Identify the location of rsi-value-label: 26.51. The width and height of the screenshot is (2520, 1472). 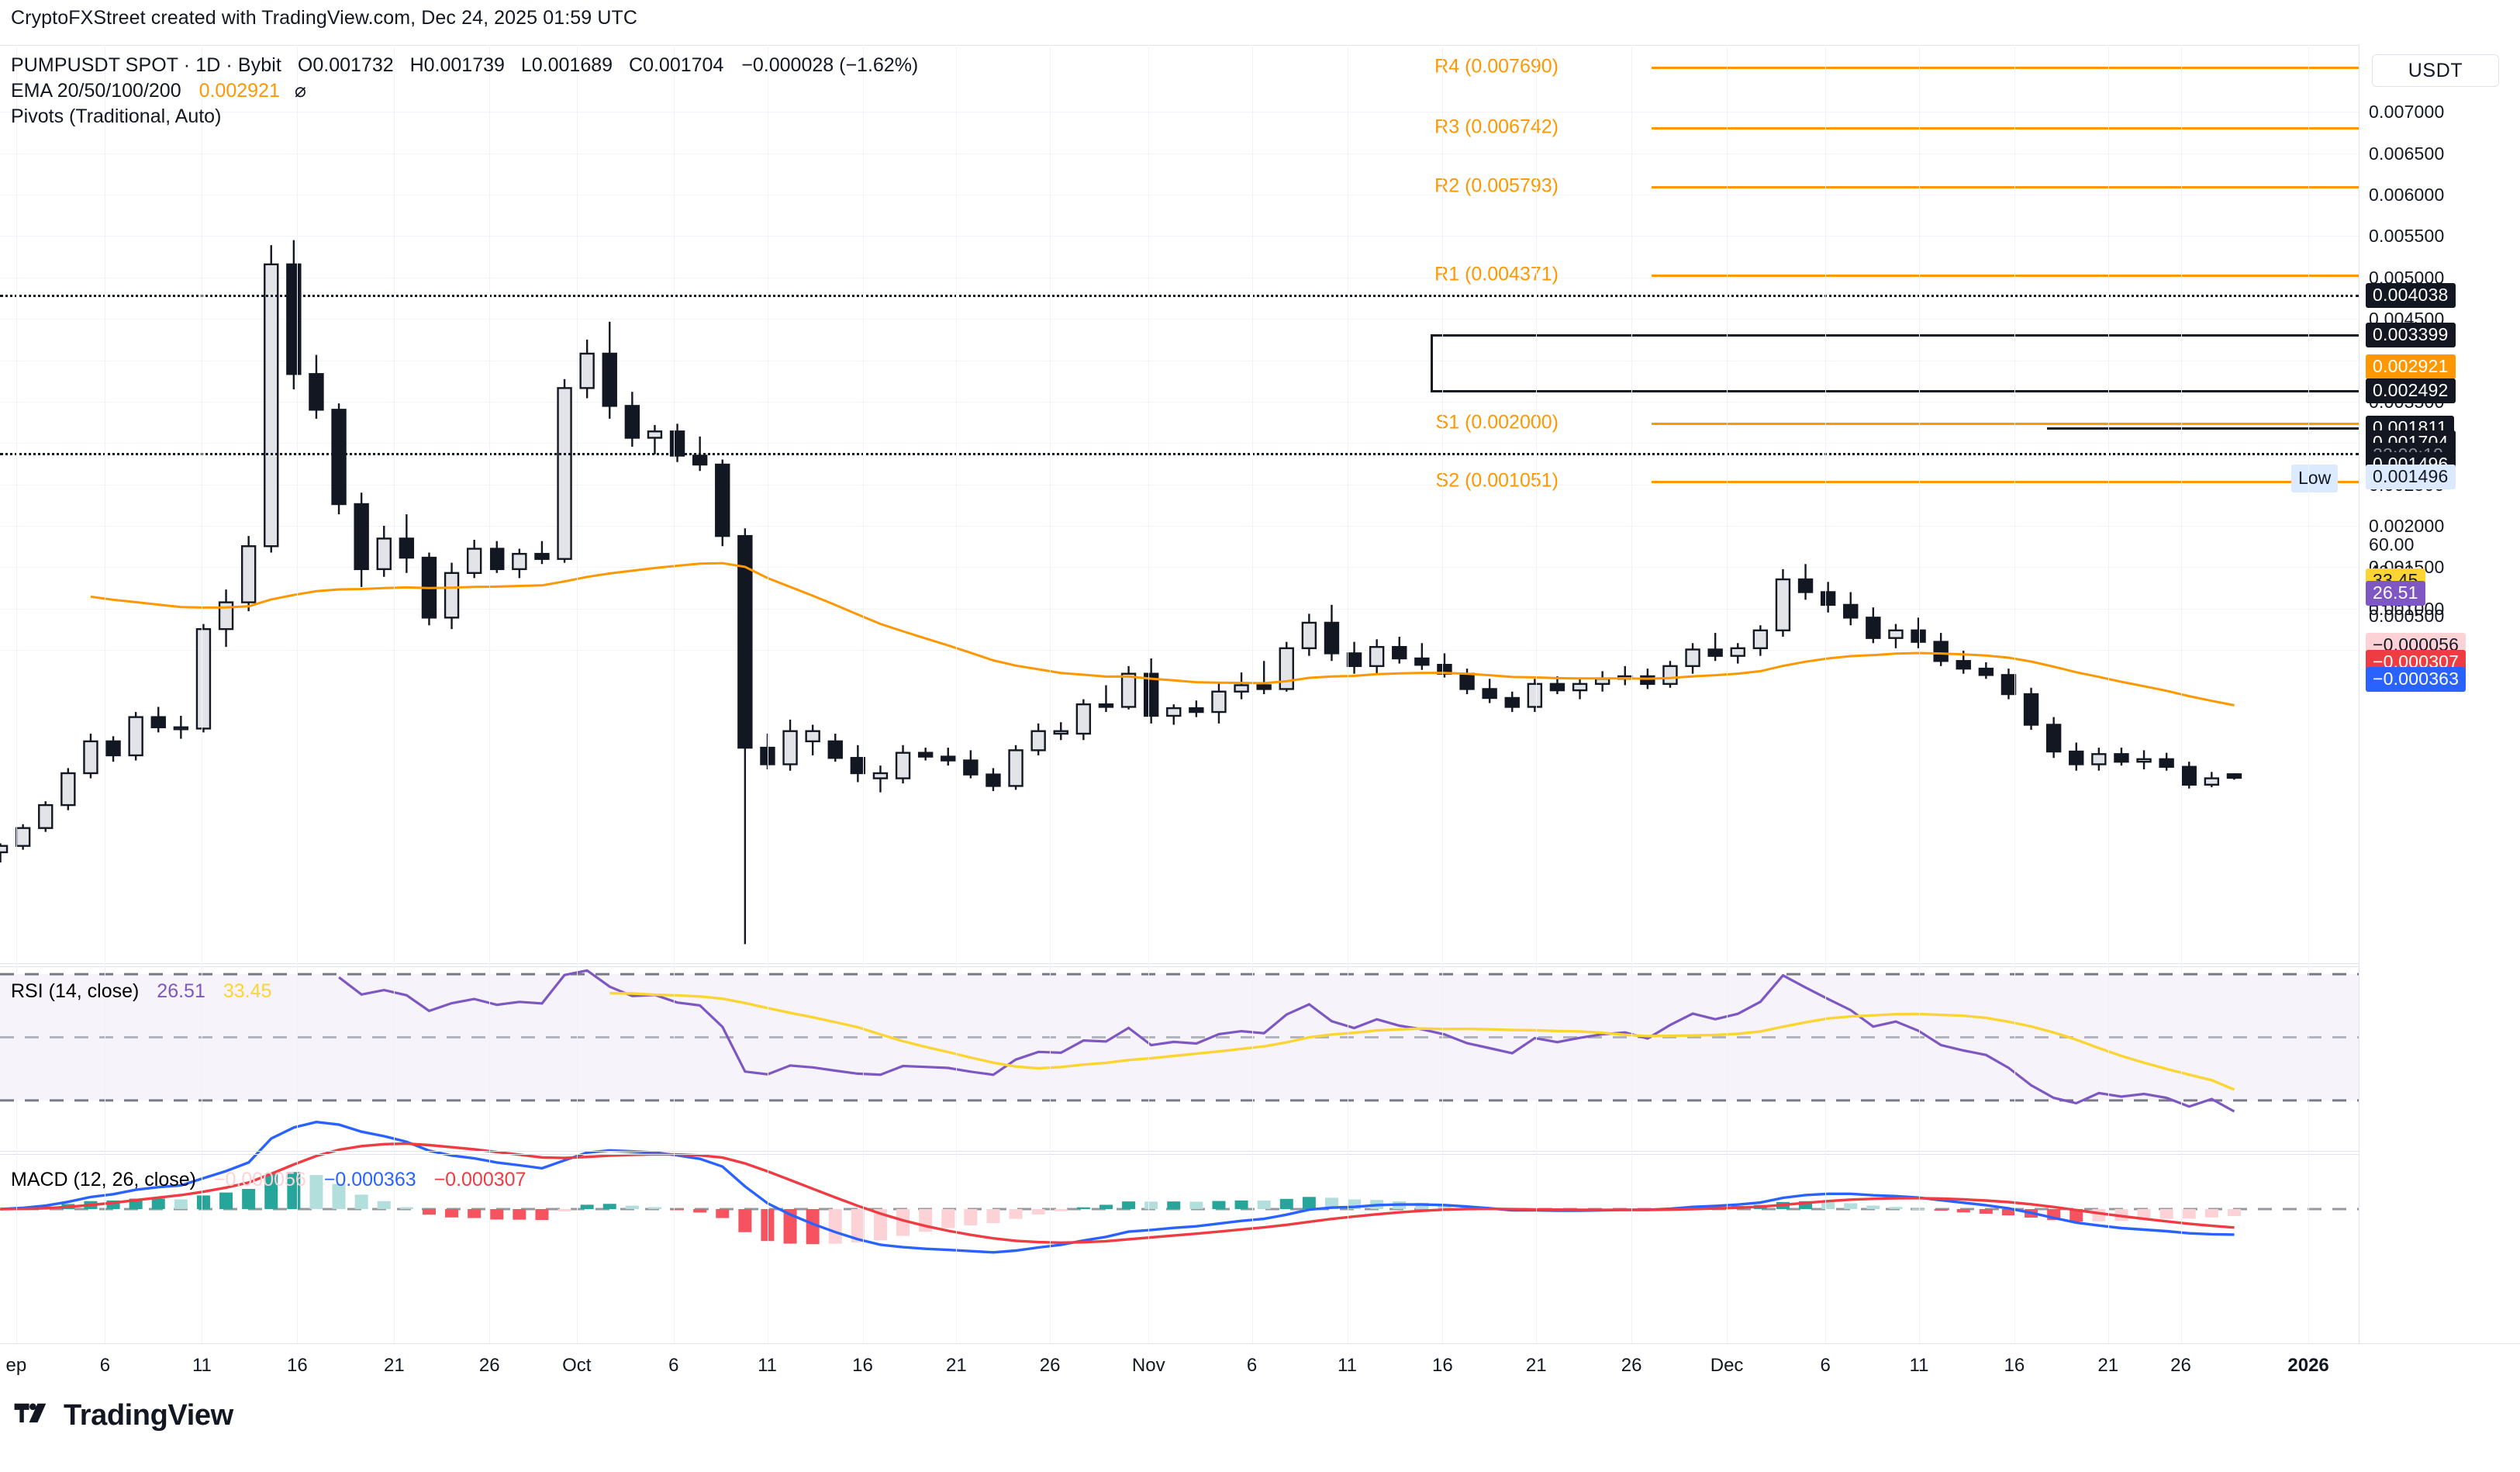
(2395, 593).